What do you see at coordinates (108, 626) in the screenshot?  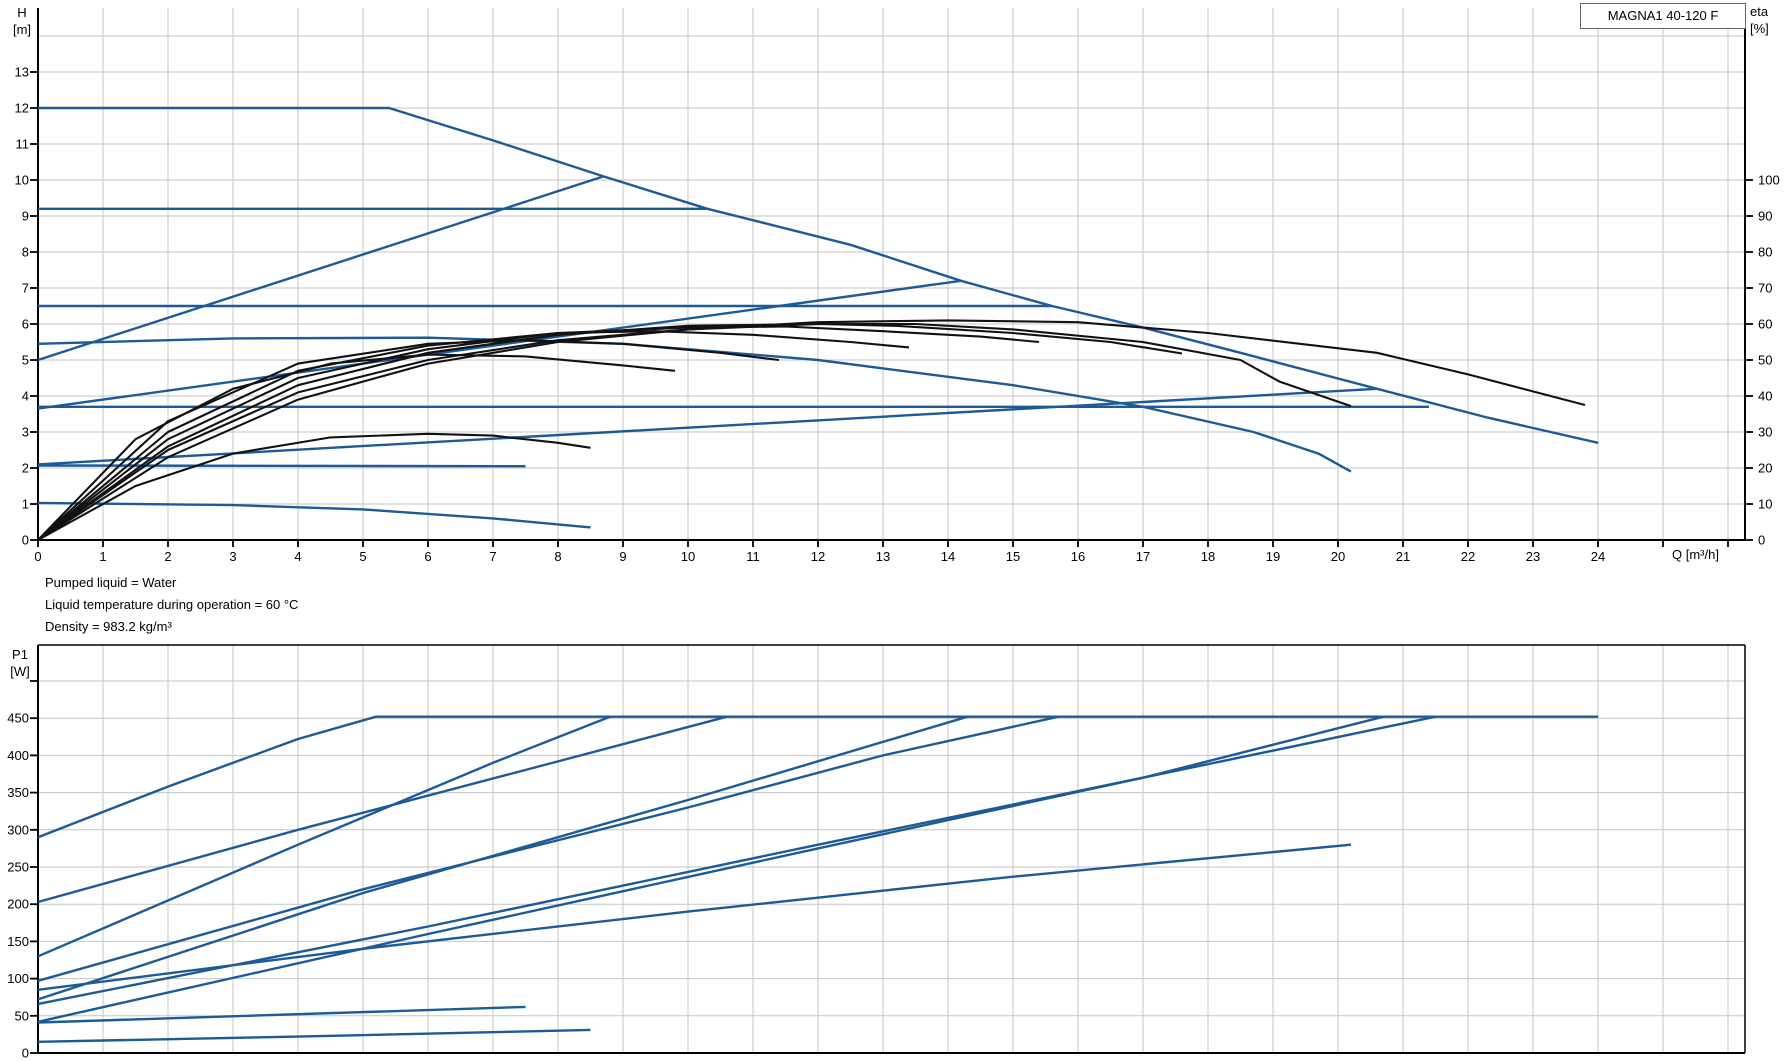 I see `info-density: Density = 983.2 kg/m³` at bounding box center [108, 626].